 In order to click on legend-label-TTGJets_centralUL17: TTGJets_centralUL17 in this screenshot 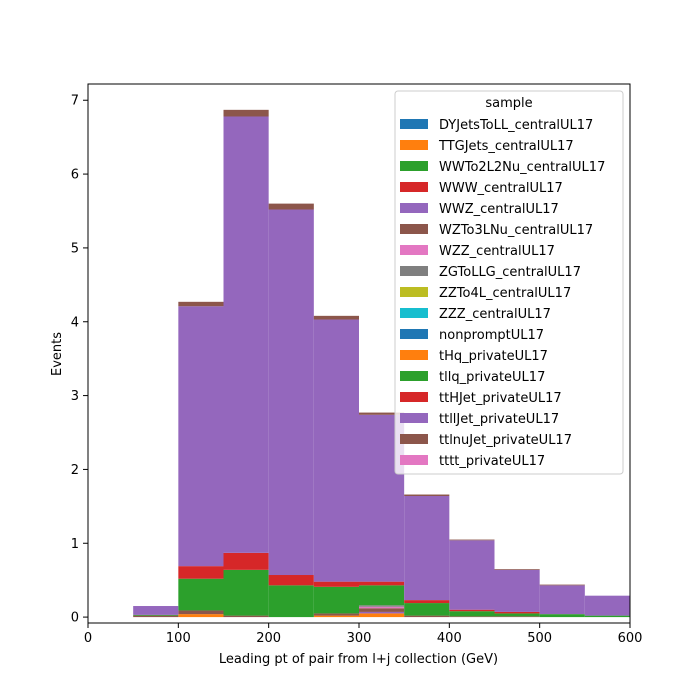, I will do `click(506, 146)`.